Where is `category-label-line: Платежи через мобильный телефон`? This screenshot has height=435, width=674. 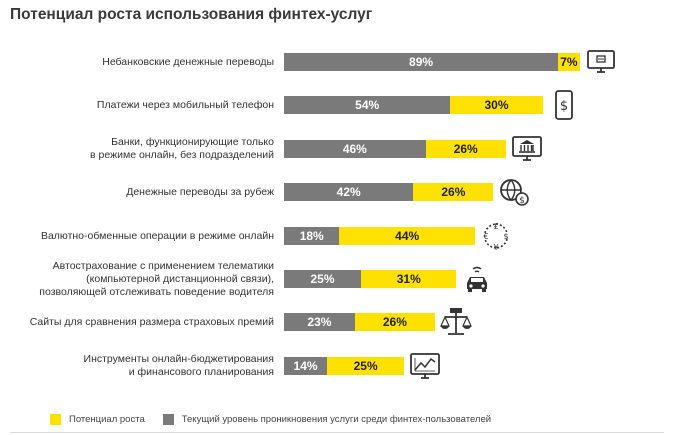
category-label-line: Платежи через мобильный телефон is located at coordinates (185, 104).